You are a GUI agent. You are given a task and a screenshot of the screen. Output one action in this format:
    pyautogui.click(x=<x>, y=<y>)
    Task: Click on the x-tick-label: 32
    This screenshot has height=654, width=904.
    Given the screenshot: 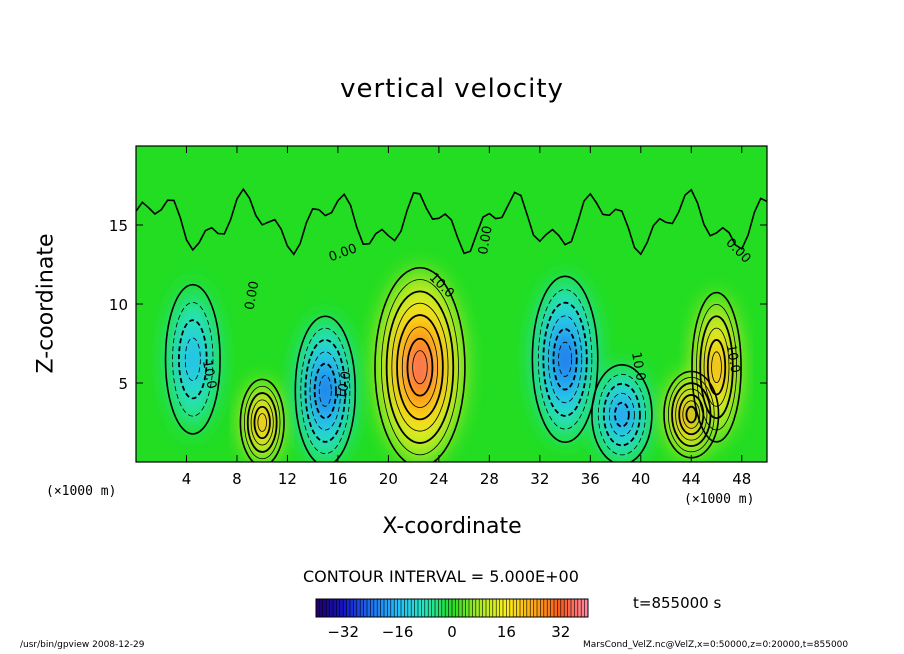 What is the action you would take?
    pyautogui.click(x=539, y=479)
    